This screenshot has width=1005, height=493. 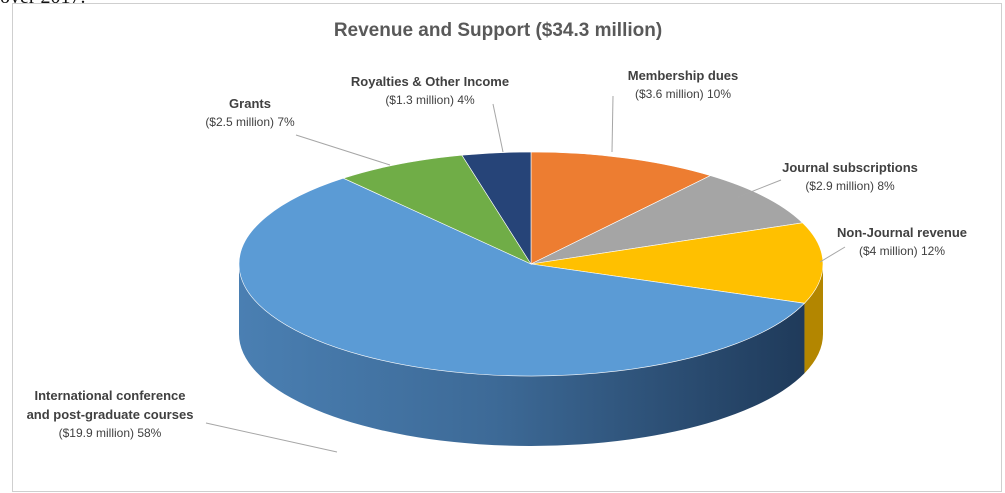 I want to click on pie-slice-non-journal-revenue, so click(x=677, y=263).